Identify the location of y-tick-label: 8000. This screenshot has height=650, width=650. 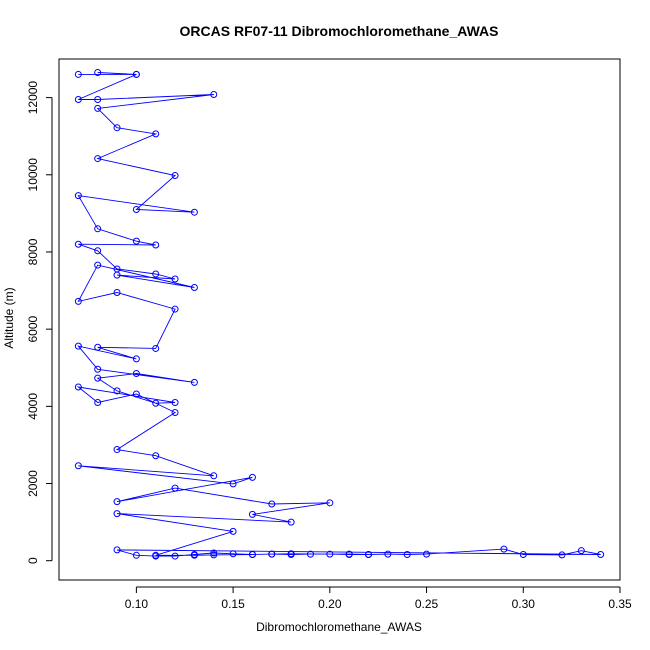
(33, 251).